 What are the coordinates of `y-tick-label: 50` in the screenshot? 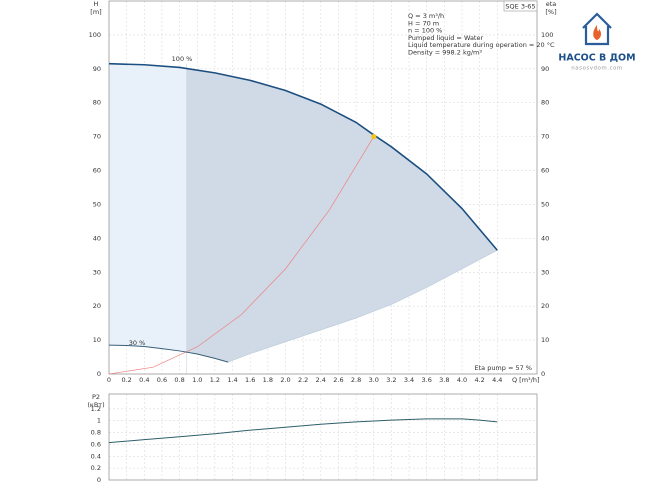 It's located at (97, 204).